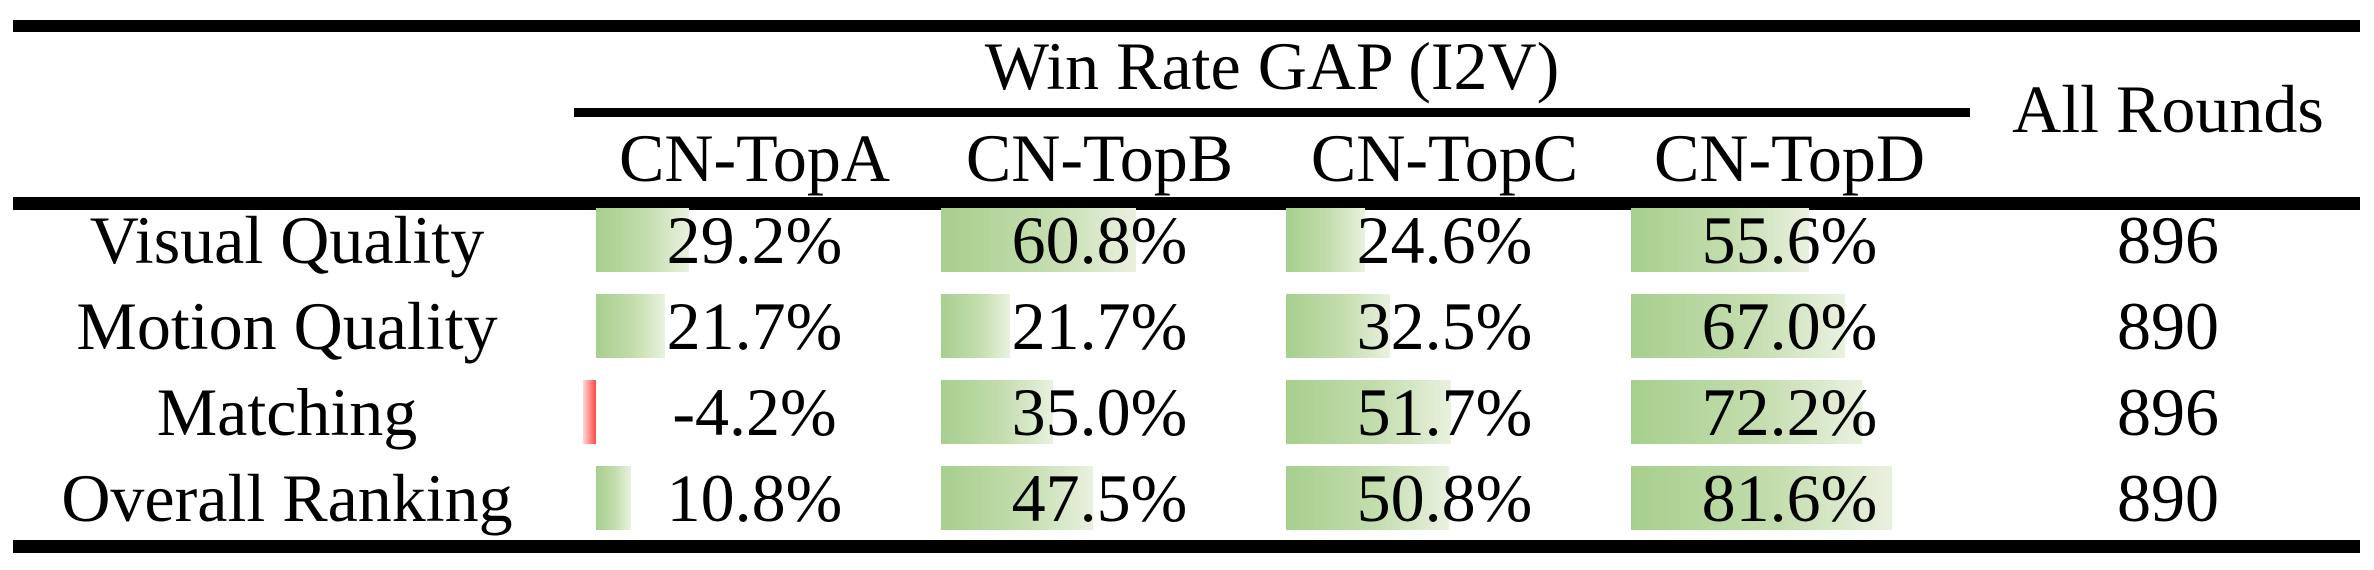 The image size is (2374, 570). I want to click on cell-value: 32.5%, so click(1444, 326).